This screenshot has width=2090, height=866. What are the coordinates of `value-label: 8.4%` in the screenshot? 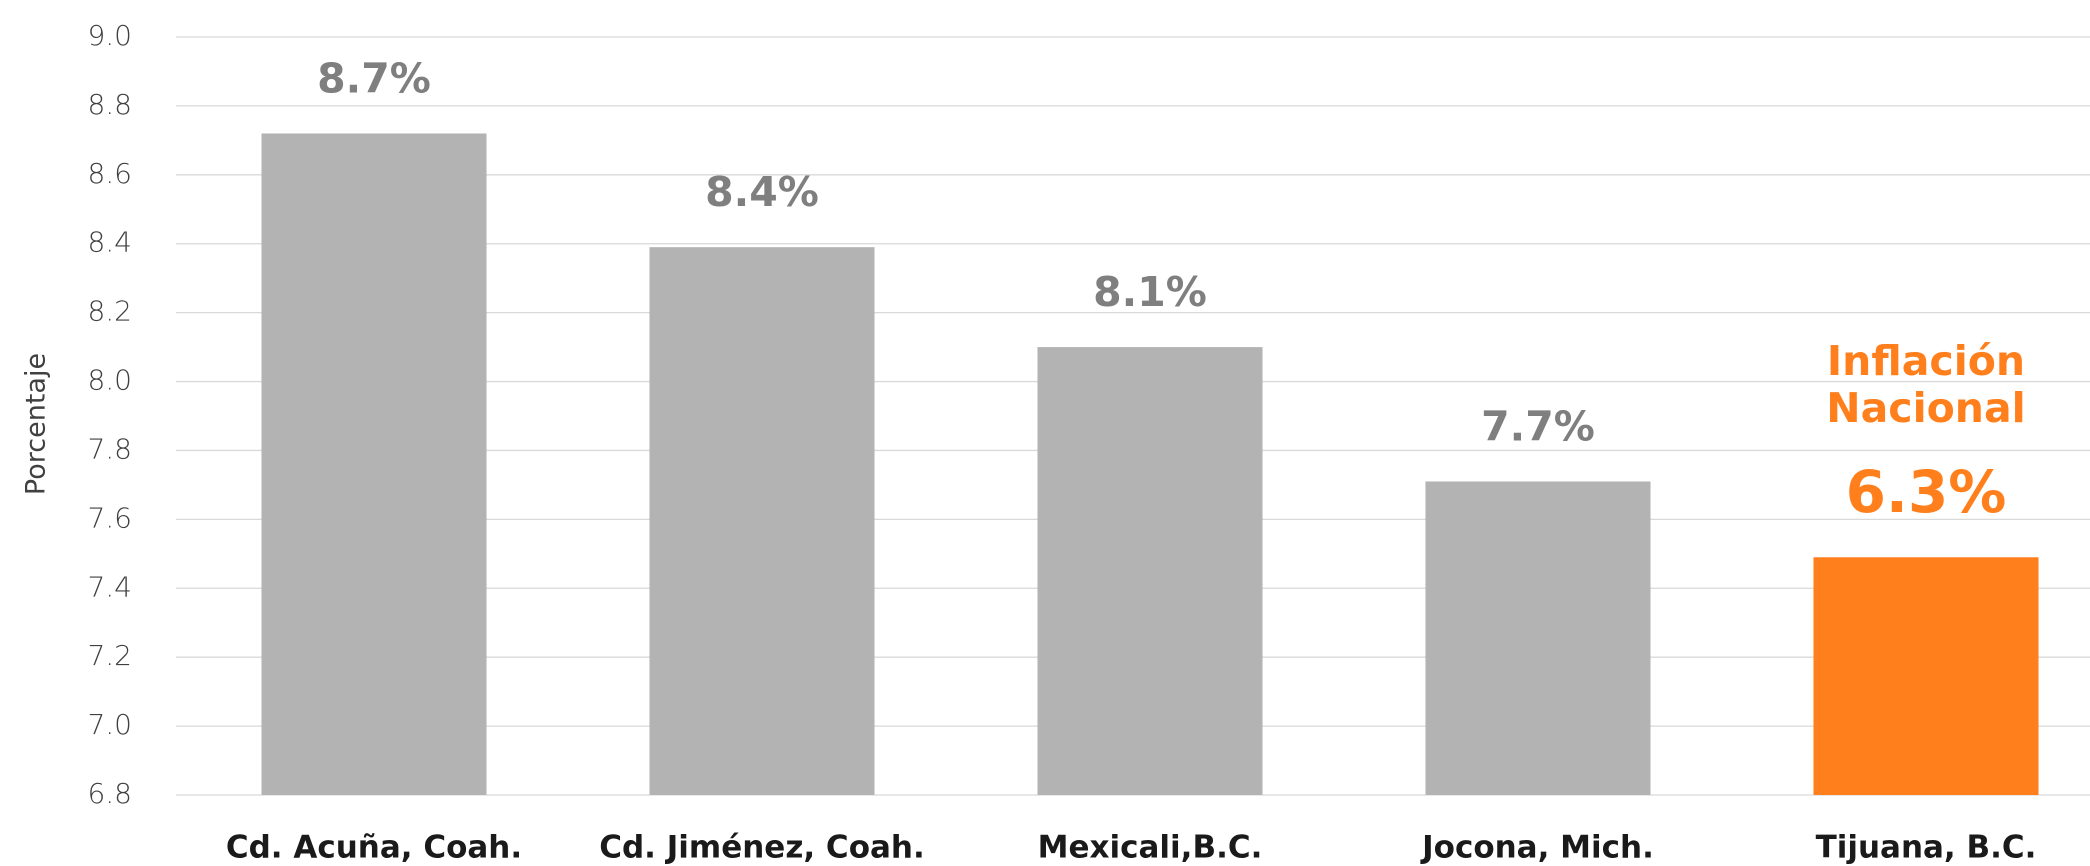 It's located at (762, 192).